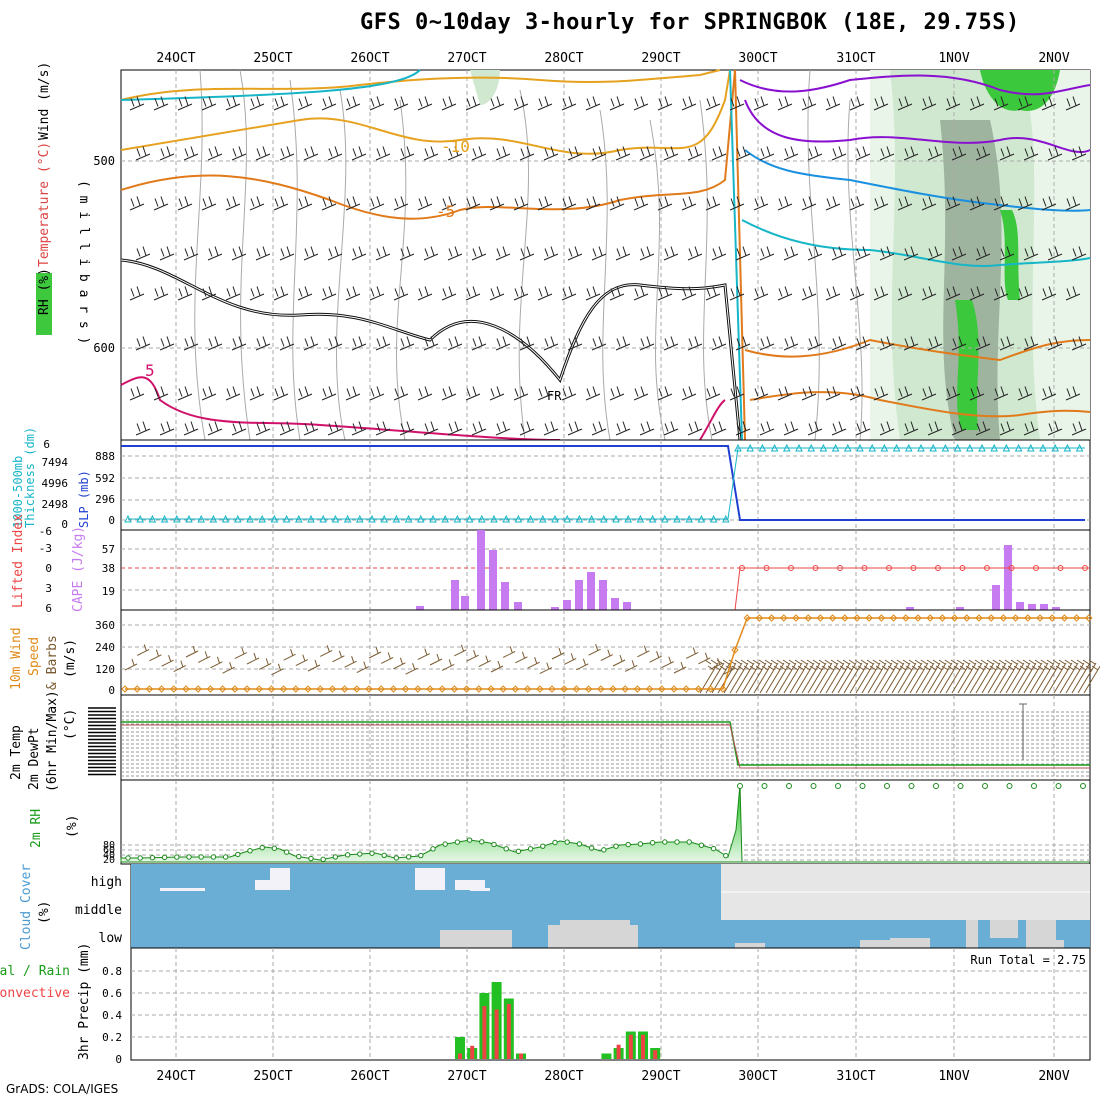  What do you see at coordinates (72, 826) in the screenshot?
I see `ylabel-rh-unit: (%)` at bounding box center [72, 826].